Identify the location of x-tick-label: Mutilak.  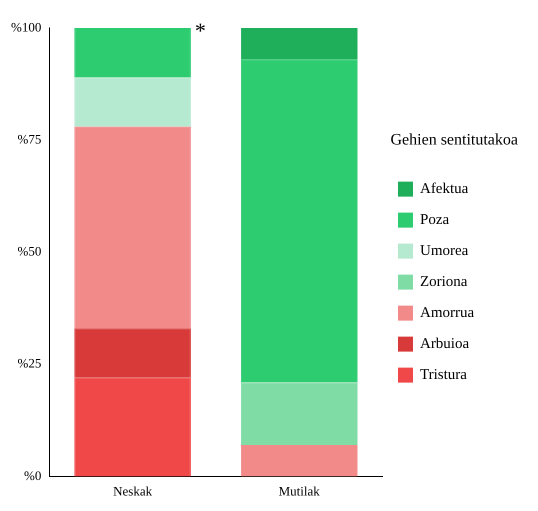
(299, 491).